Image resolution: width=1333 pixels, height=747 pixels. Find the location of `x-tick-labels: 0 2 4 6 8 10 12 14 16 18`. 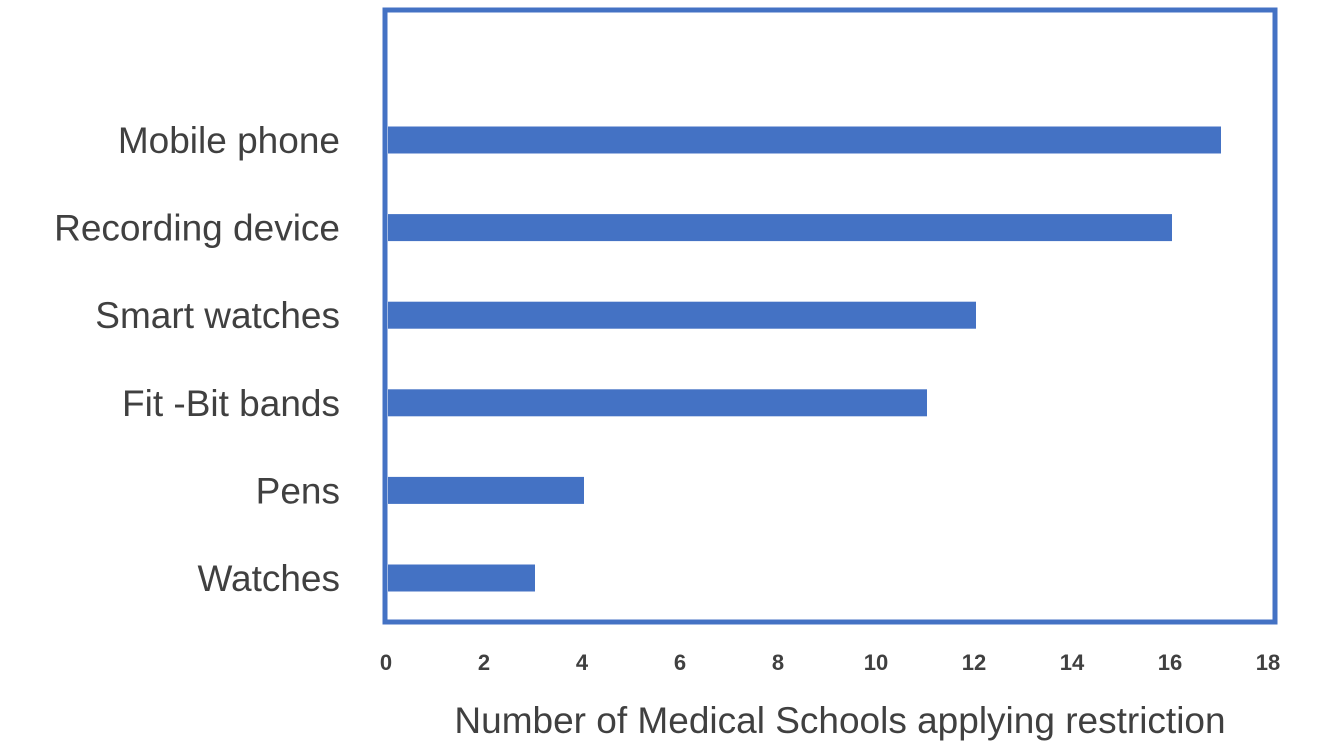

x-tick-labels: 0 2 4 6 8 10 12 14 16 18 is located at coordinates (830, 662).